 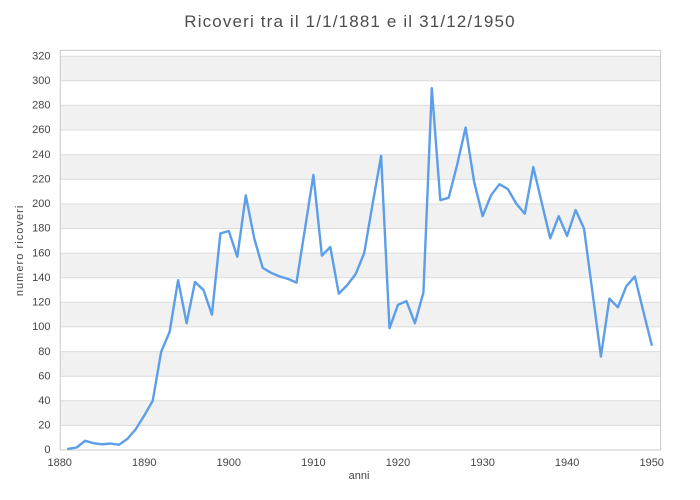 I want to click on svg-text: 20, so click(x=44, y=426).